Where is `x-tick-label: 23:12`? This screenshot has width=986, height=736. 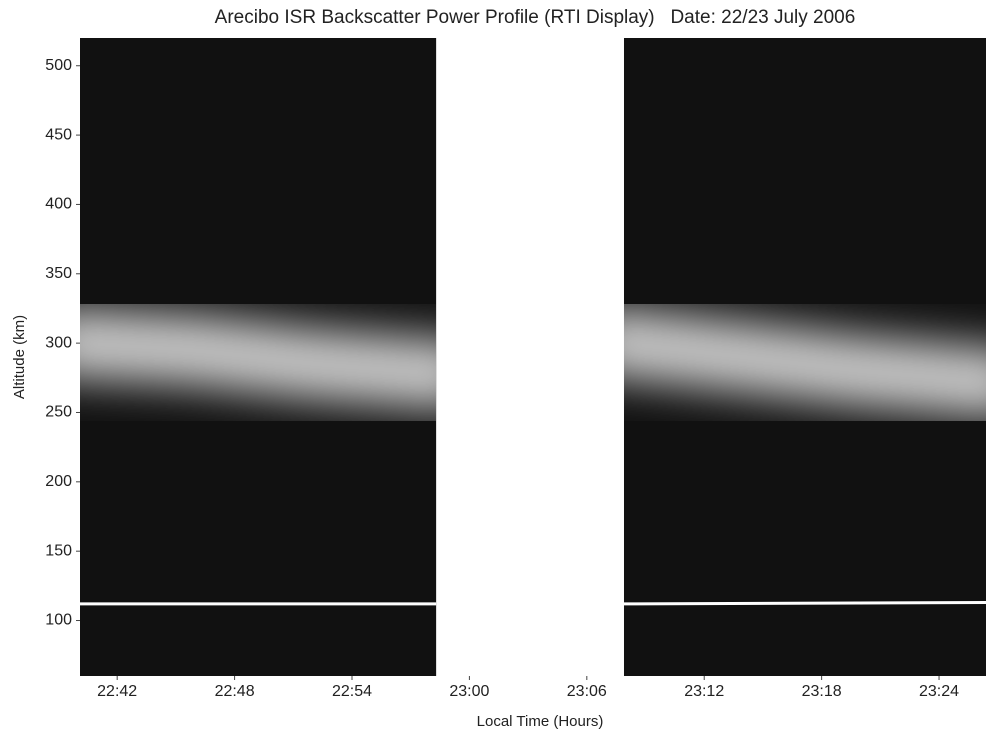 x-tick-label: 23:12 is located at coordinates (704, 691).